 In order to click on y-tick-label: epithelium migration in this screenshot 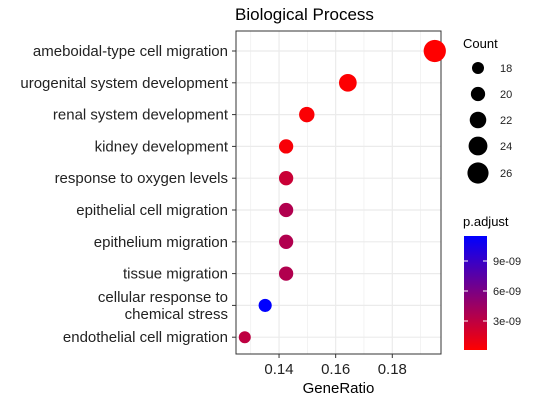, I will do `click(161, 242)`.